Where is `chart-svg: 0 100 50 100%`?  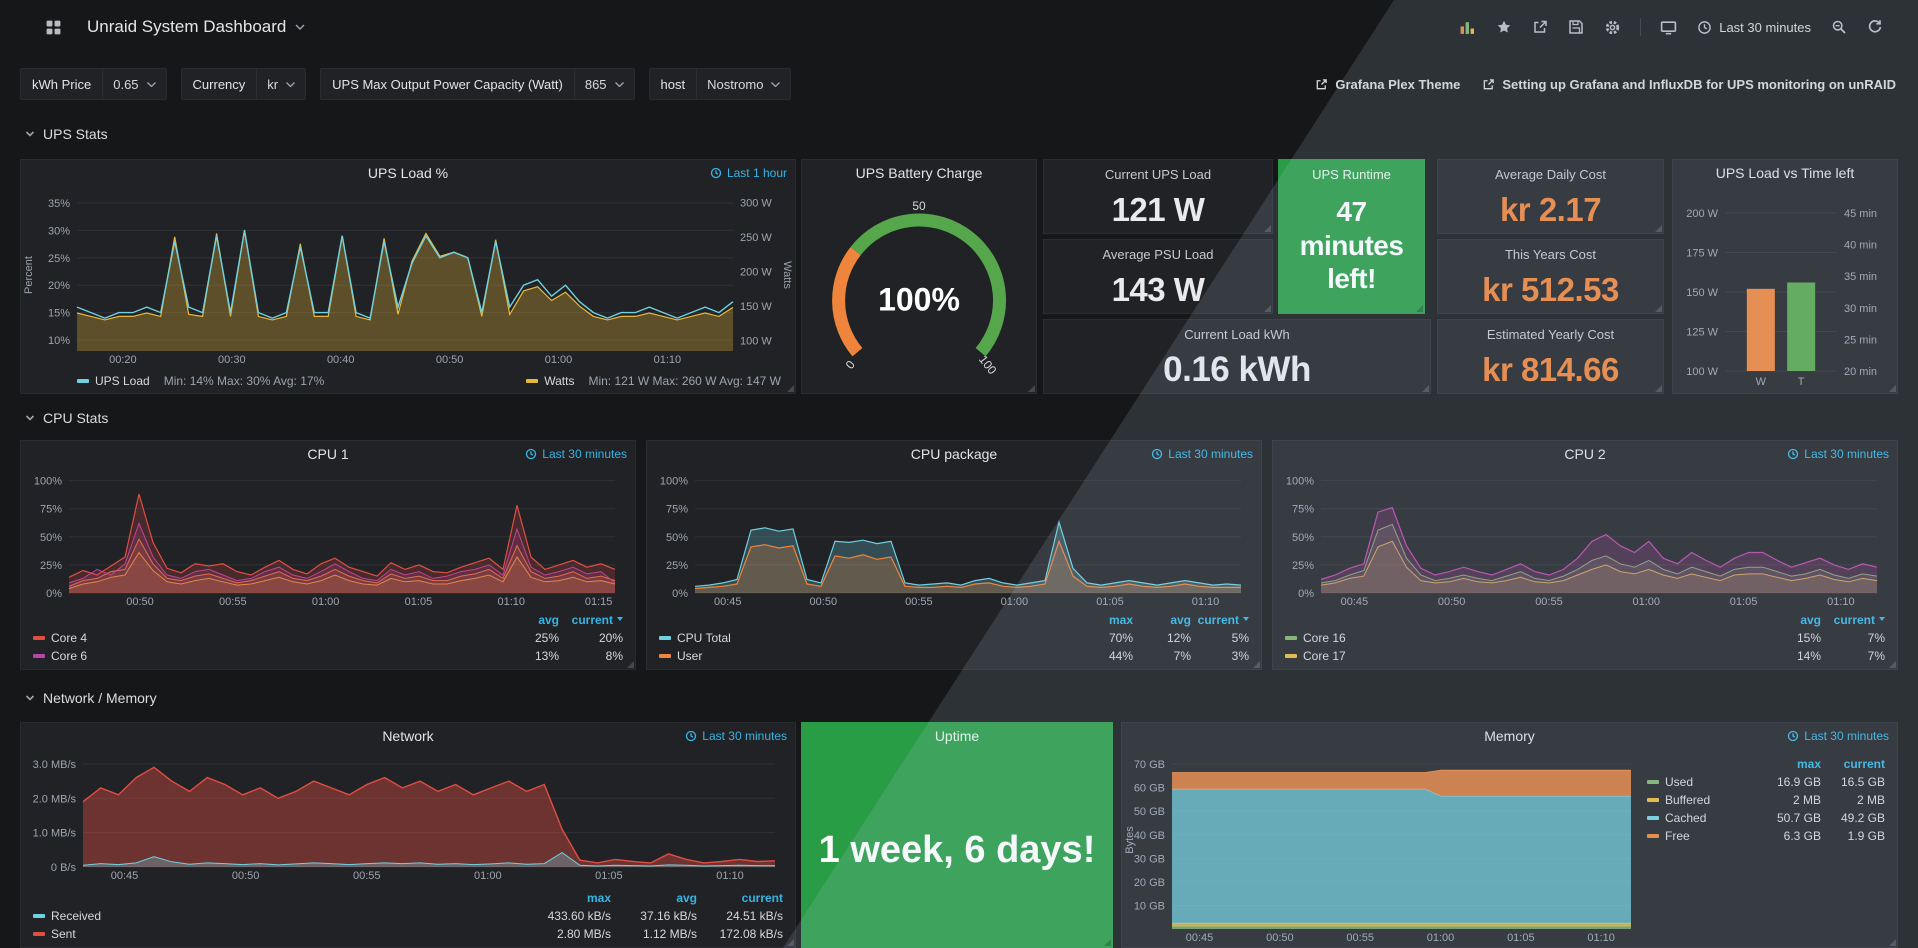 chart-svg: 0 100 50 100% is located at coordinates (919, 288).